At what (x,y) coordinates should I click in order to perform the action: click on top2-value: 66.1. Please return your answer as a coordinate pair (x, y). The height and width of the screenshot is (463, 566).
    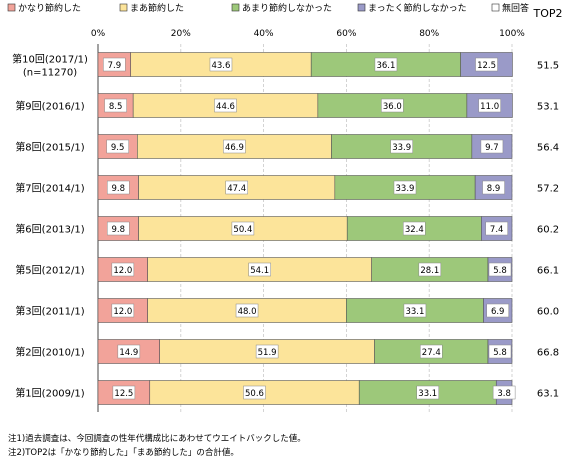
    Looking at the image, I should click on (548, 271).